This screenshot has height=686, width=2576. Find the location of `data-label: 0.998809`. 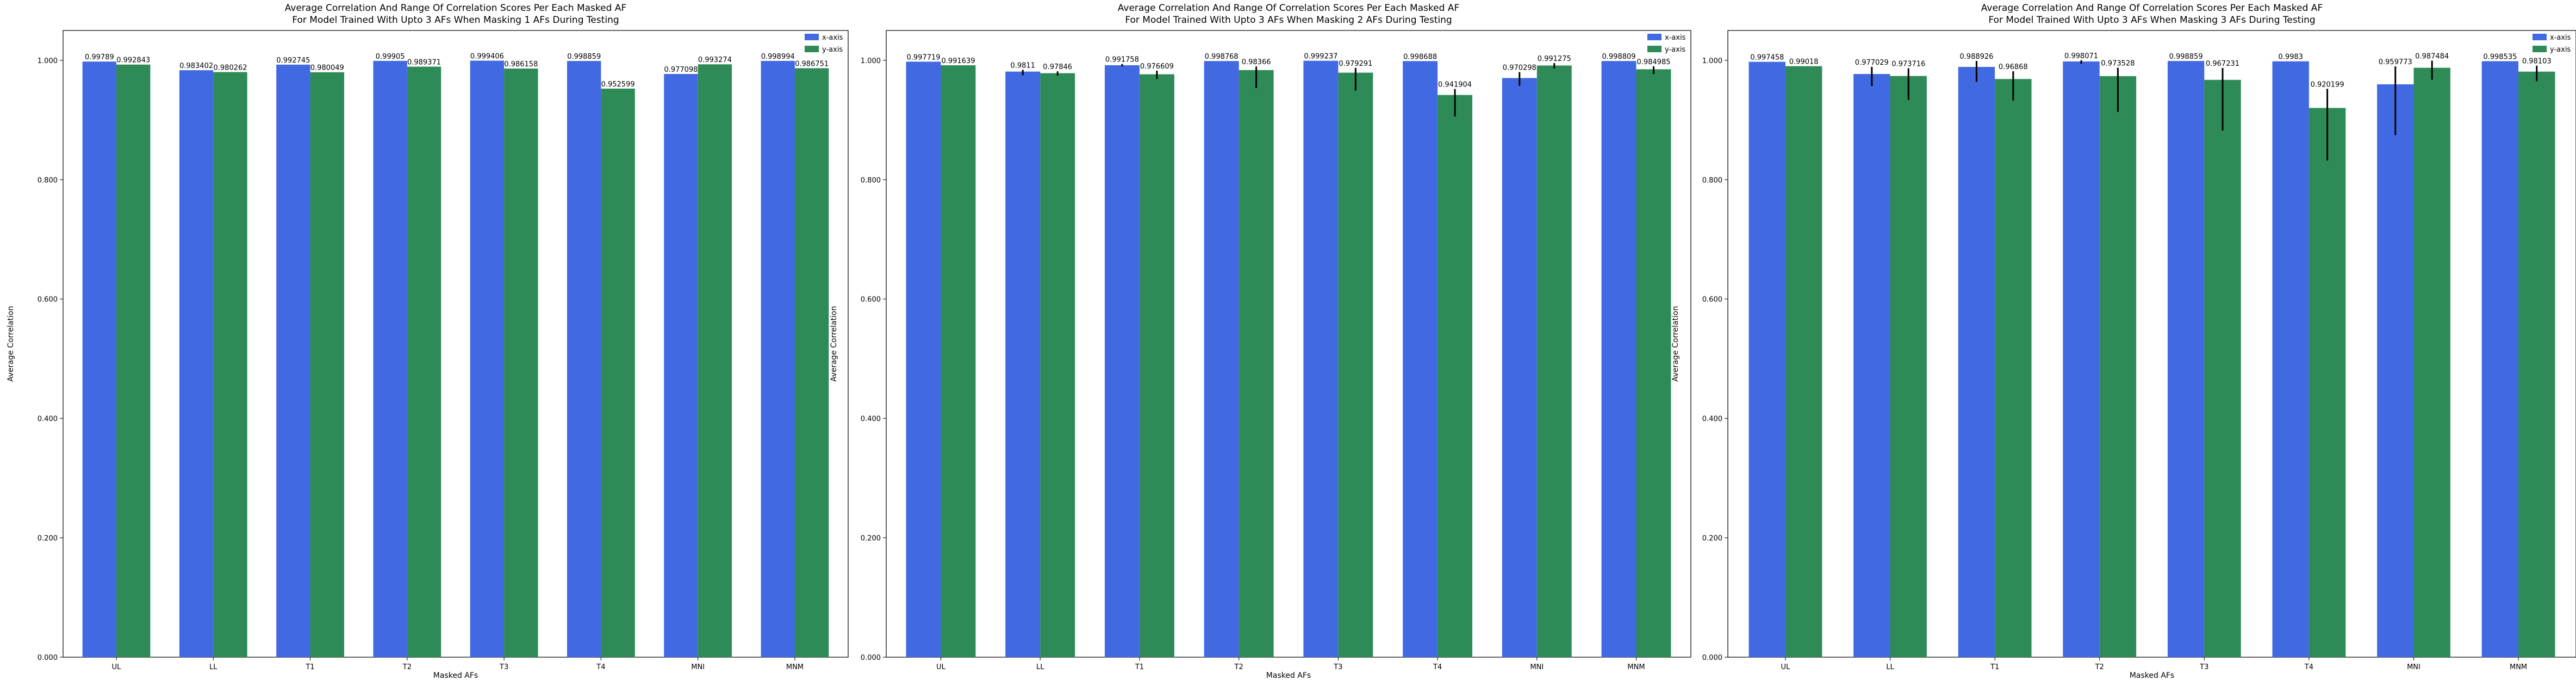

data-label: 0.998809 is located at coordinates (1619, 57).